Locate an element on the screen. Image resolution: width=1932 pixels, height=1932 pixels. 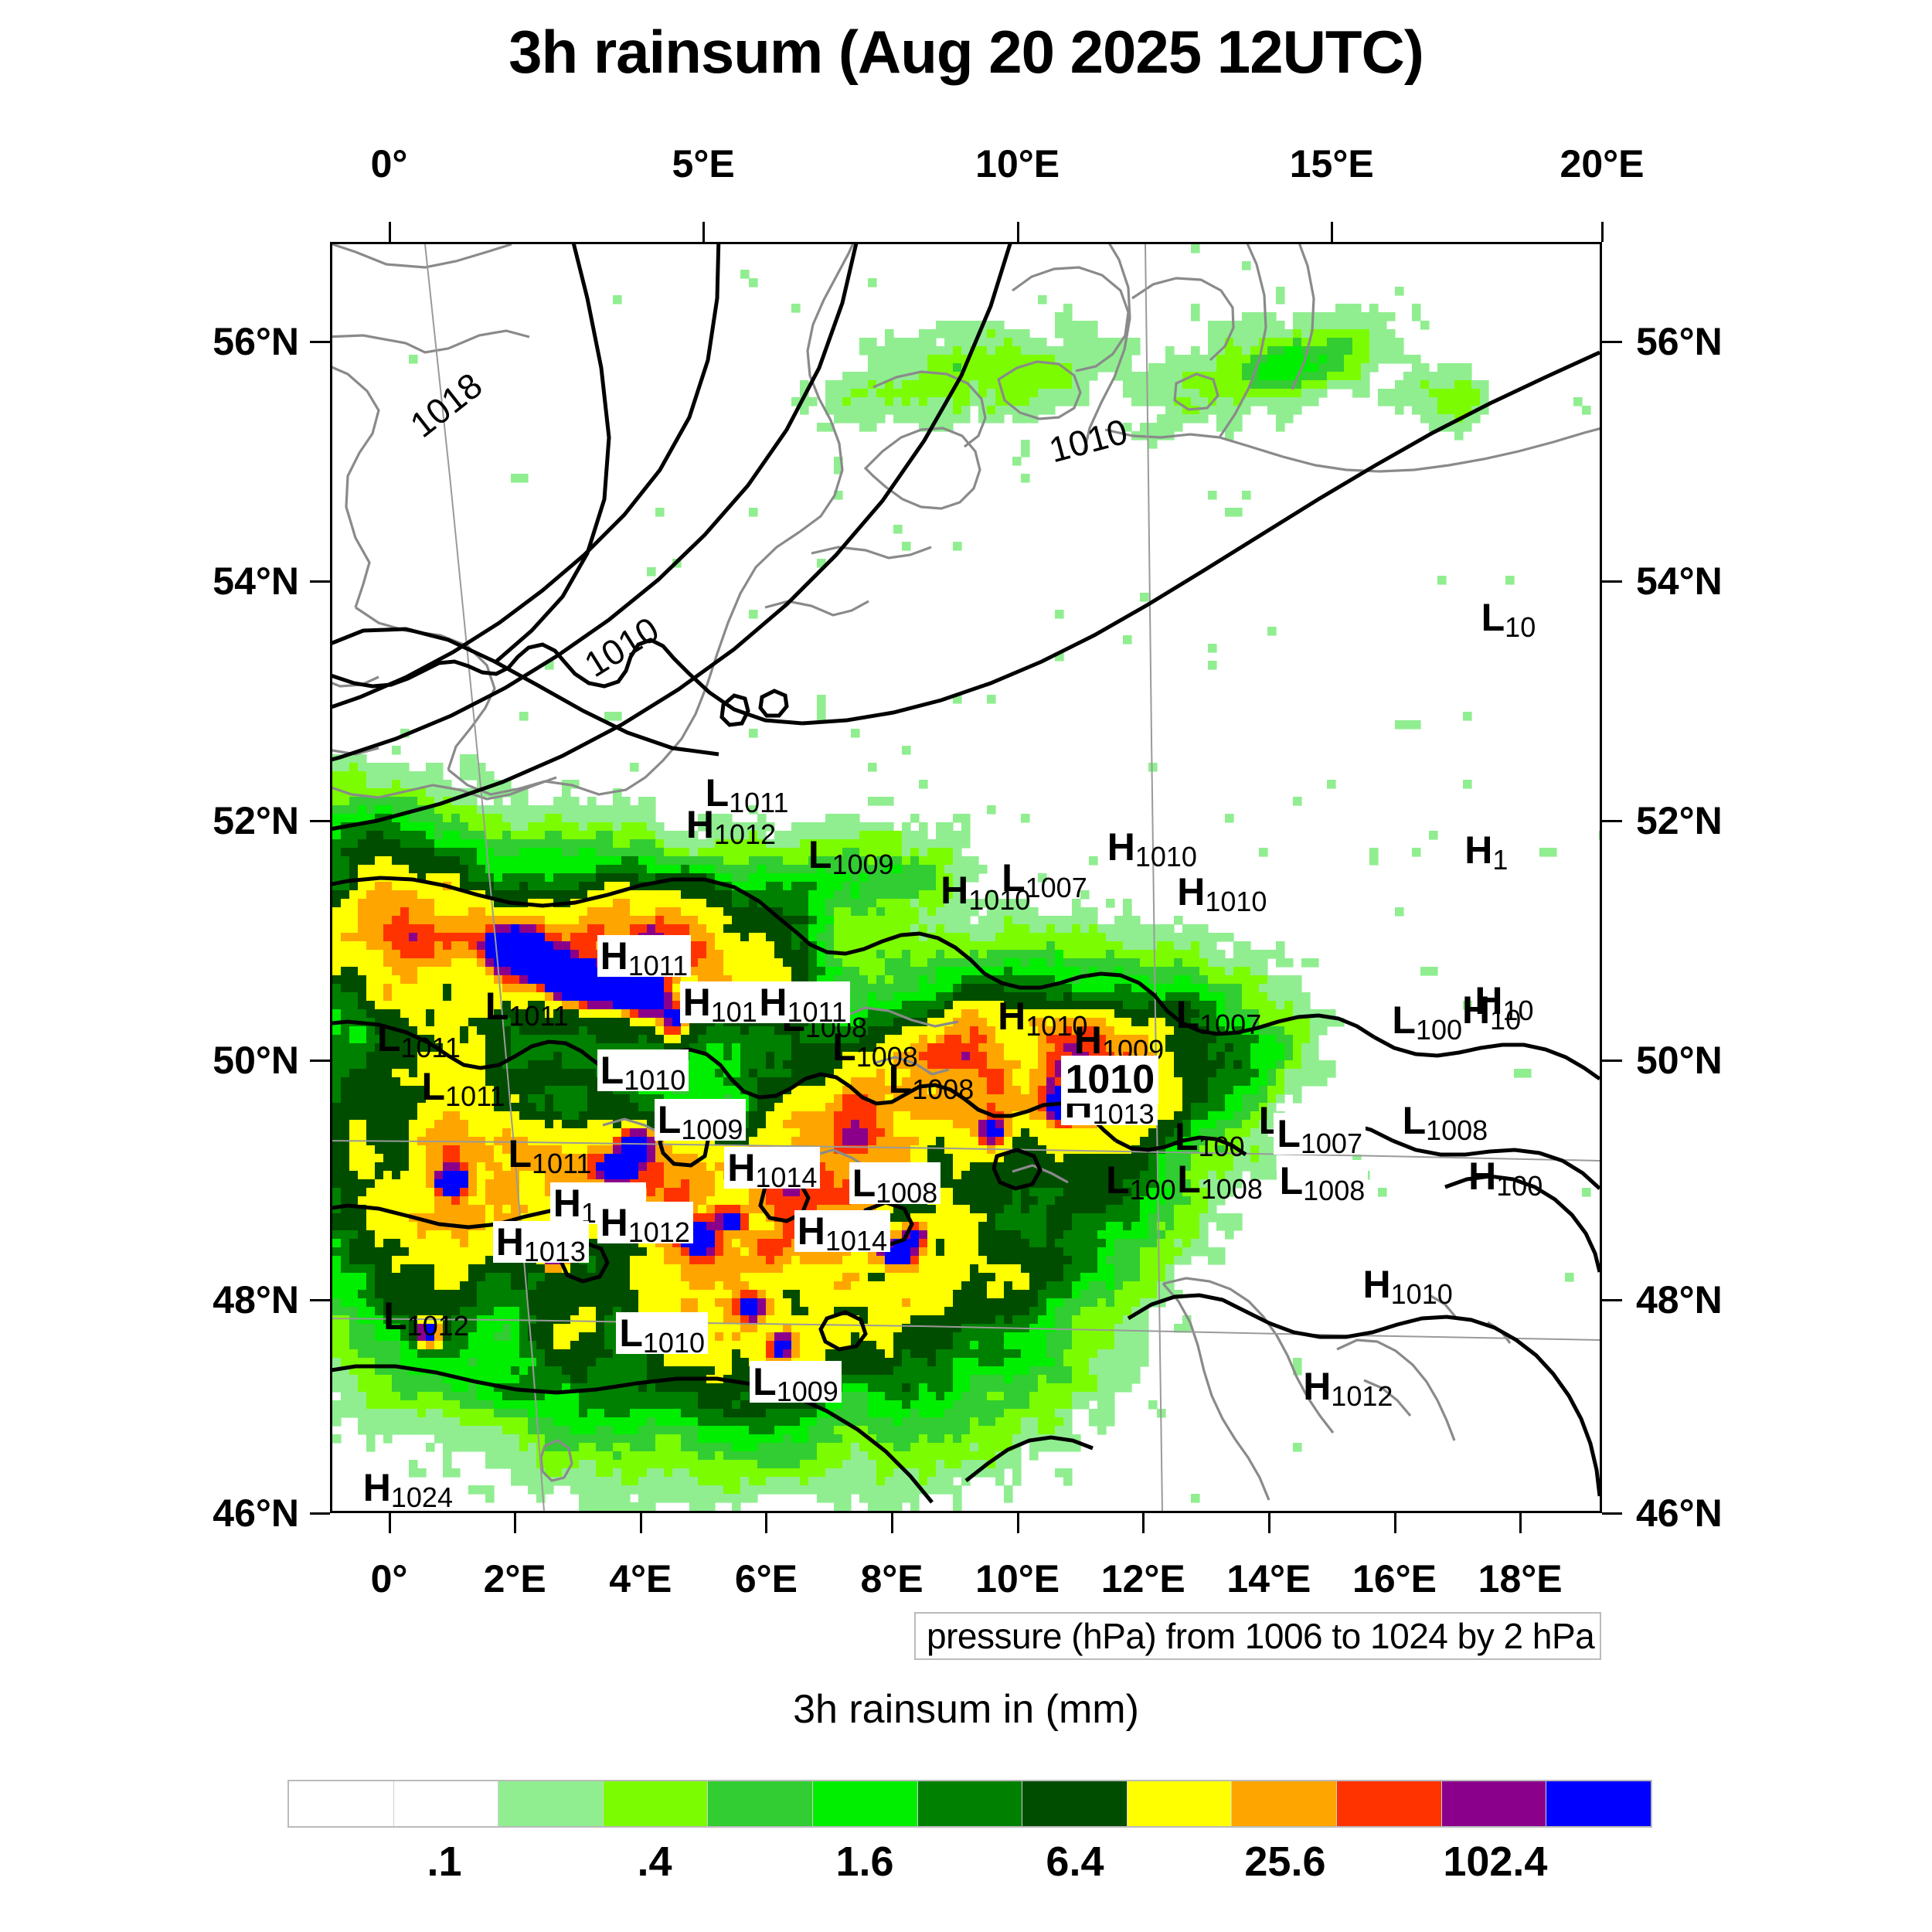
lat-label-right-5: 46°N is located at coordinates (1680, 1513).